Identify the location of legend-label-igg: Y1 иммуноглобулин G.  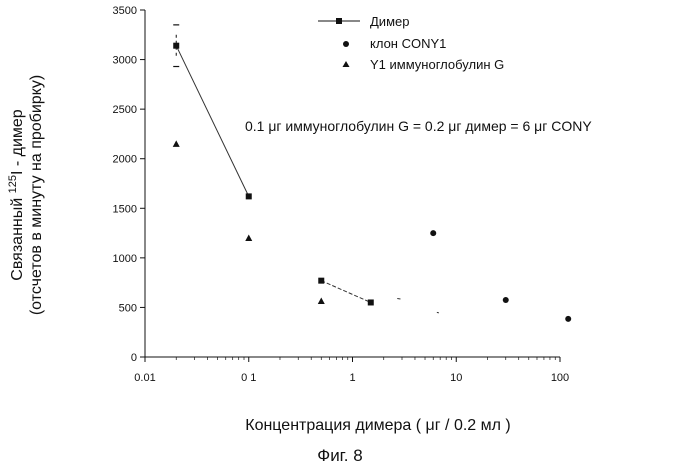
(437, 64).